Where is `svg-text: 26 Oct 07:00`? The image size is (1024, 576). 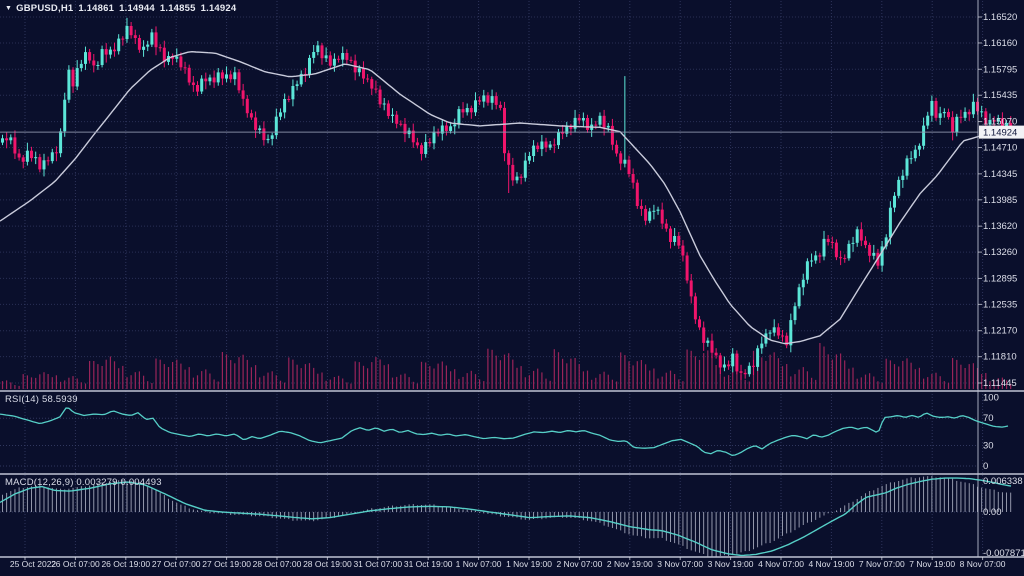
svg-text: 26 Oct 07:00 is located at coordinates (75, 564).